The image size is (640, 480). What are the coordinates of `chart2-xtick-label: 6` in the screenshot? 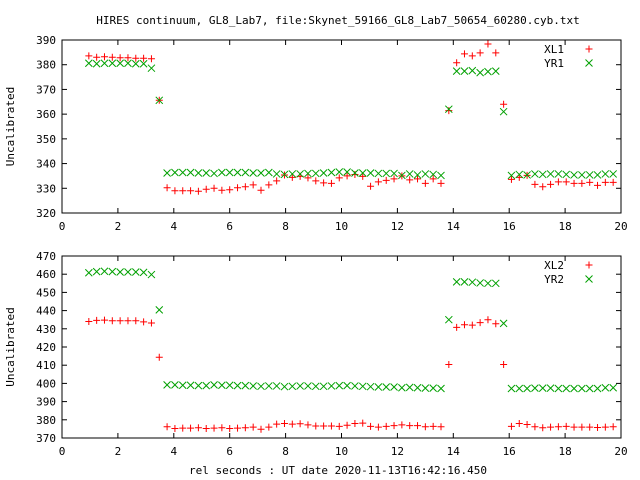 It's located at (229, 451).